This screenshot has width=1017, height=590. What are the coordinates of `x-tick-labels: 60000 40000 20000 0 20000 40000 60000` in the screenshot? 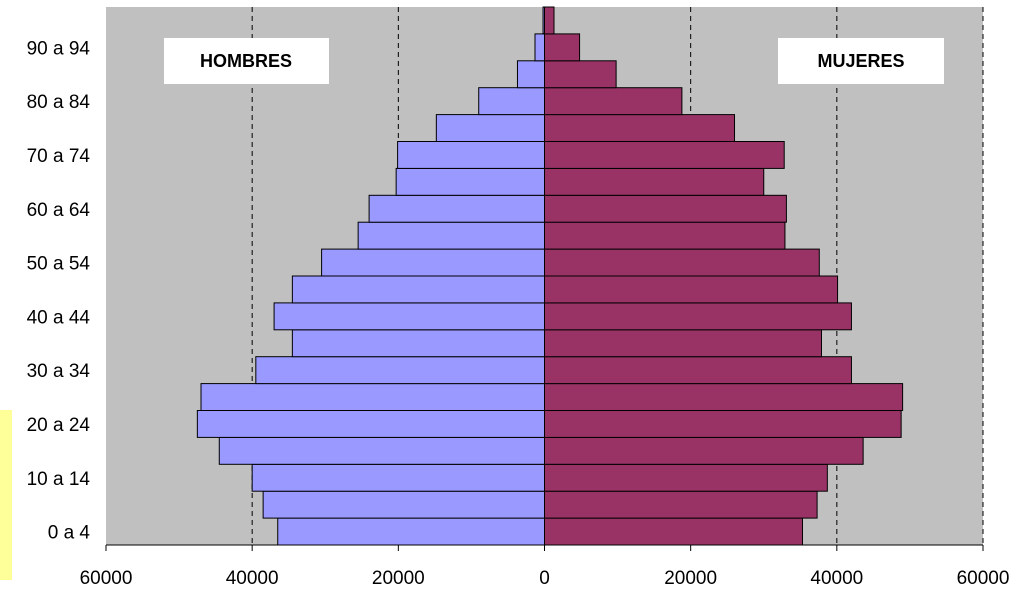 It's located at (545, 567).